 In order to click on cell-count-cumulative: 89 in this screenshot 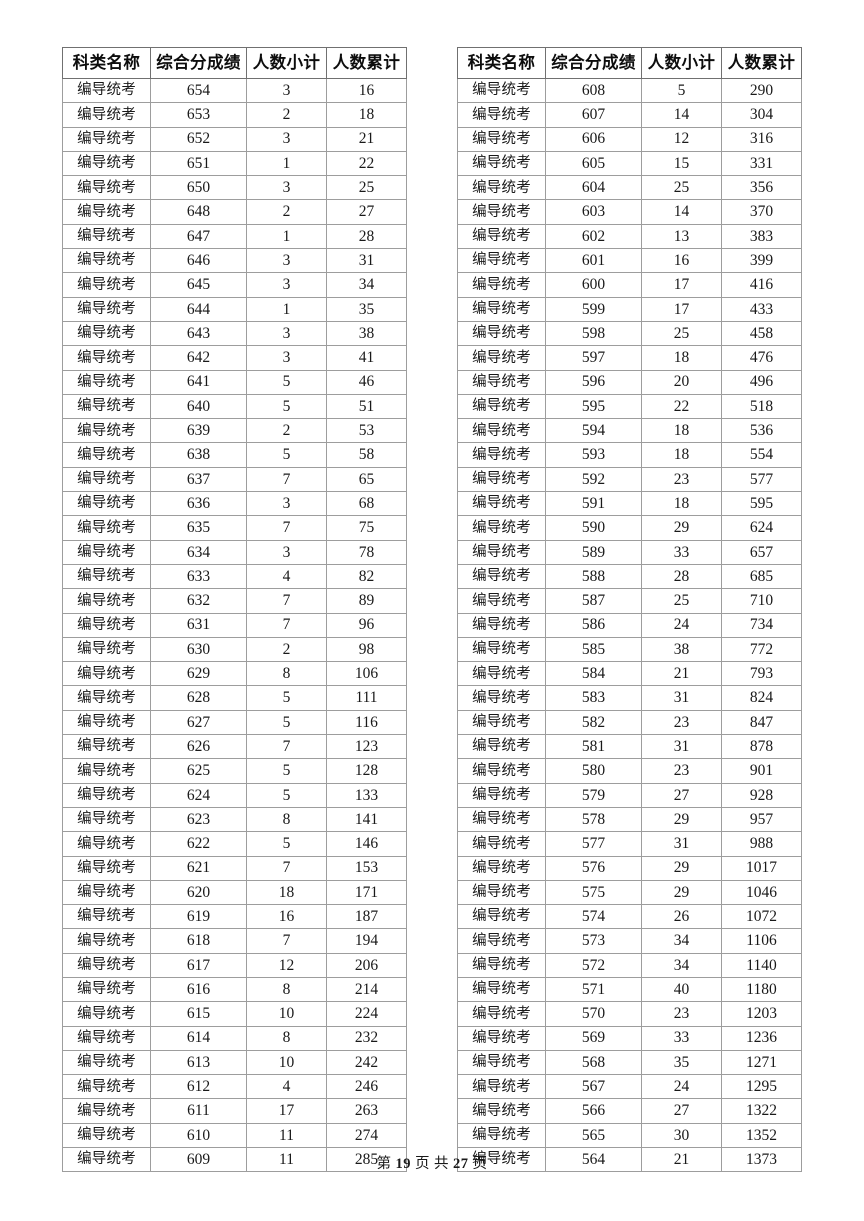, I will do `click(366, 601)`.